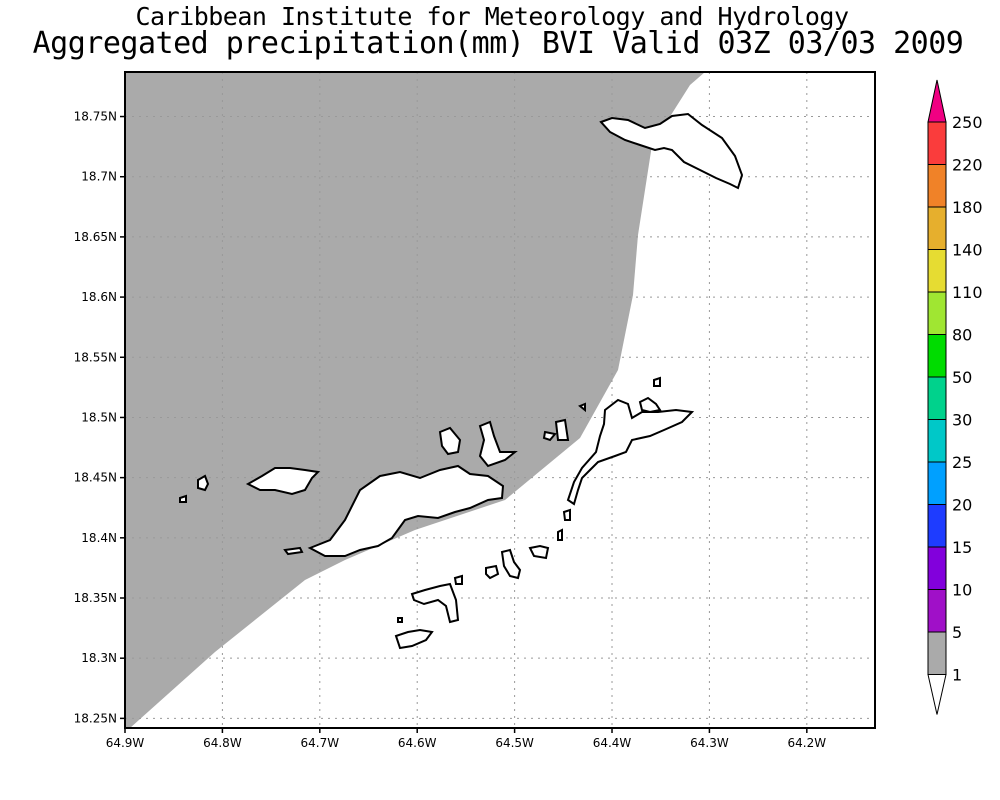 Image resolution: width=1000 pixels, height=800 pixels. What do you see at coordinates (95, 598) in the screenshot?
I see `lat-tick-label: 18.35N` at bounding box center [95, 598].